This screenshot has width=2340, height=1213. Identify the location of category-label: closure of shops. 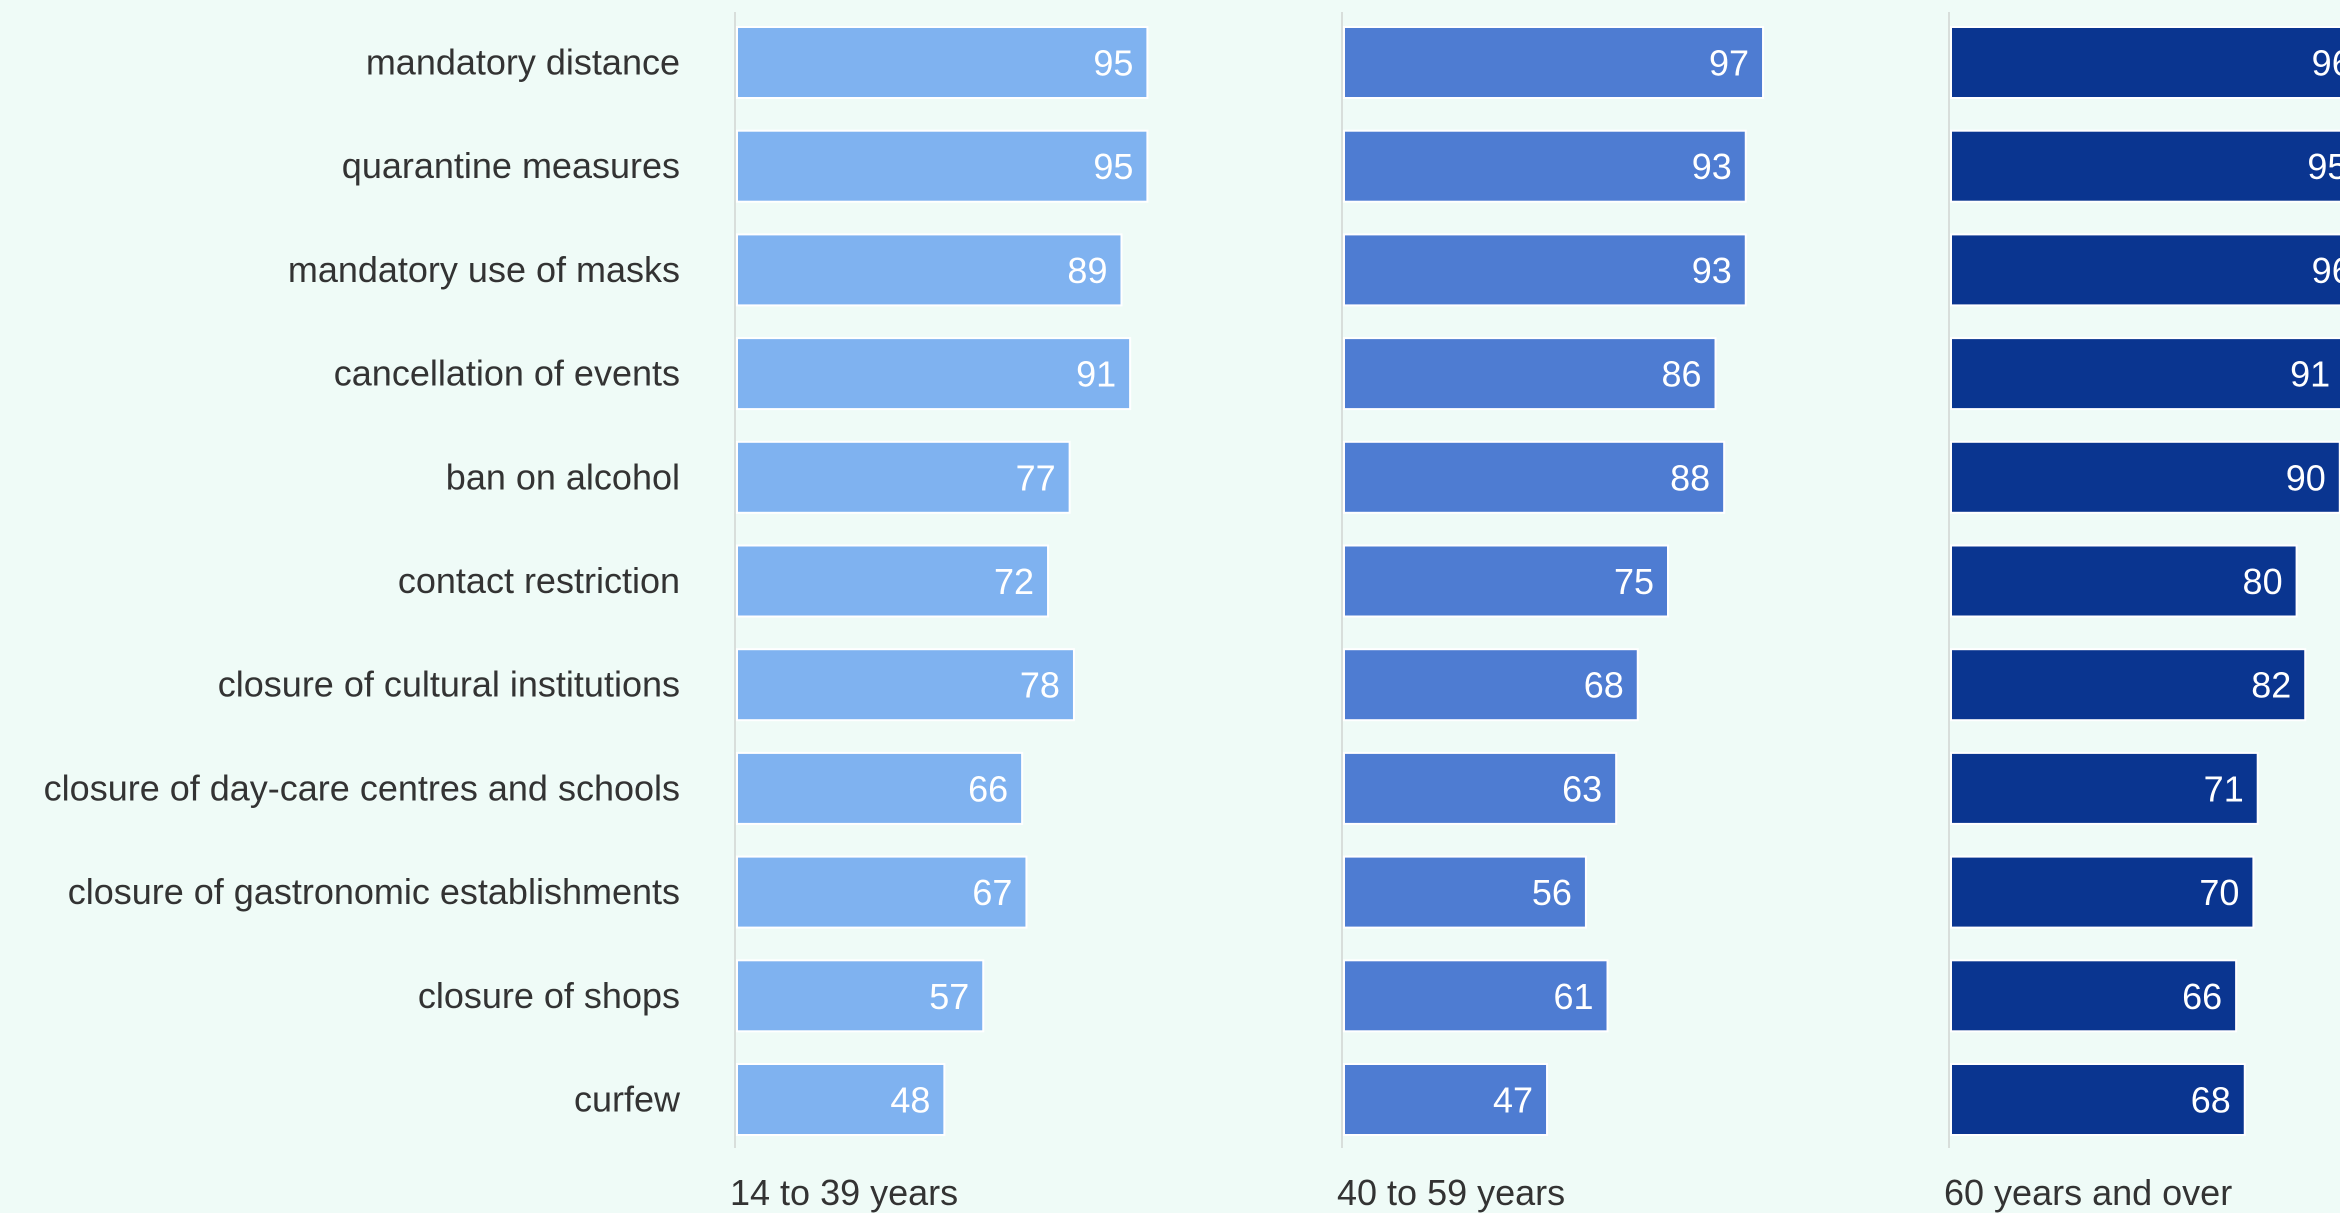
(549, 995).